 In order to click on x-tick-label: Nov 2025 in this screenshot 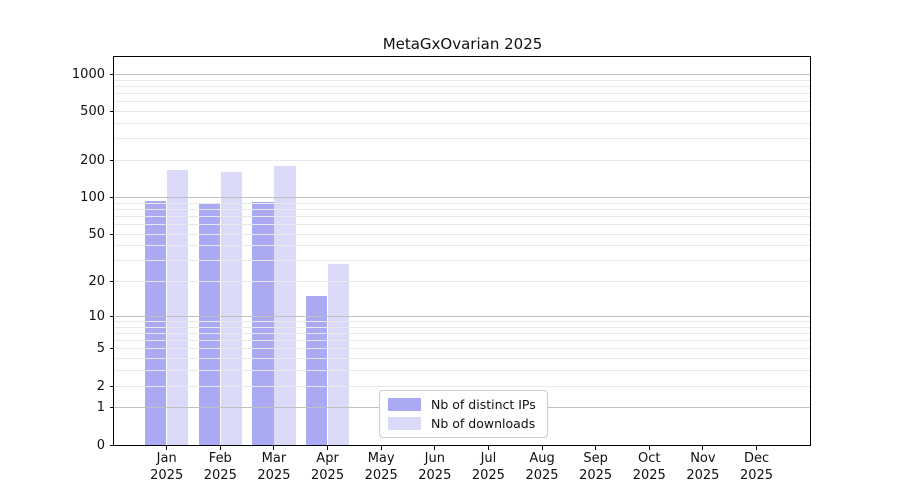, I will do `click(703, 467)`.